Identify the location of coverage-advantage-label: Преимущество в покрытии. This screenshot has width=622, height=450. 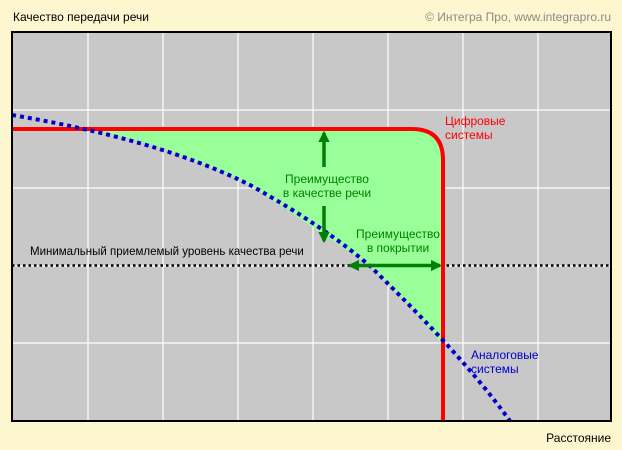
(398, 241).